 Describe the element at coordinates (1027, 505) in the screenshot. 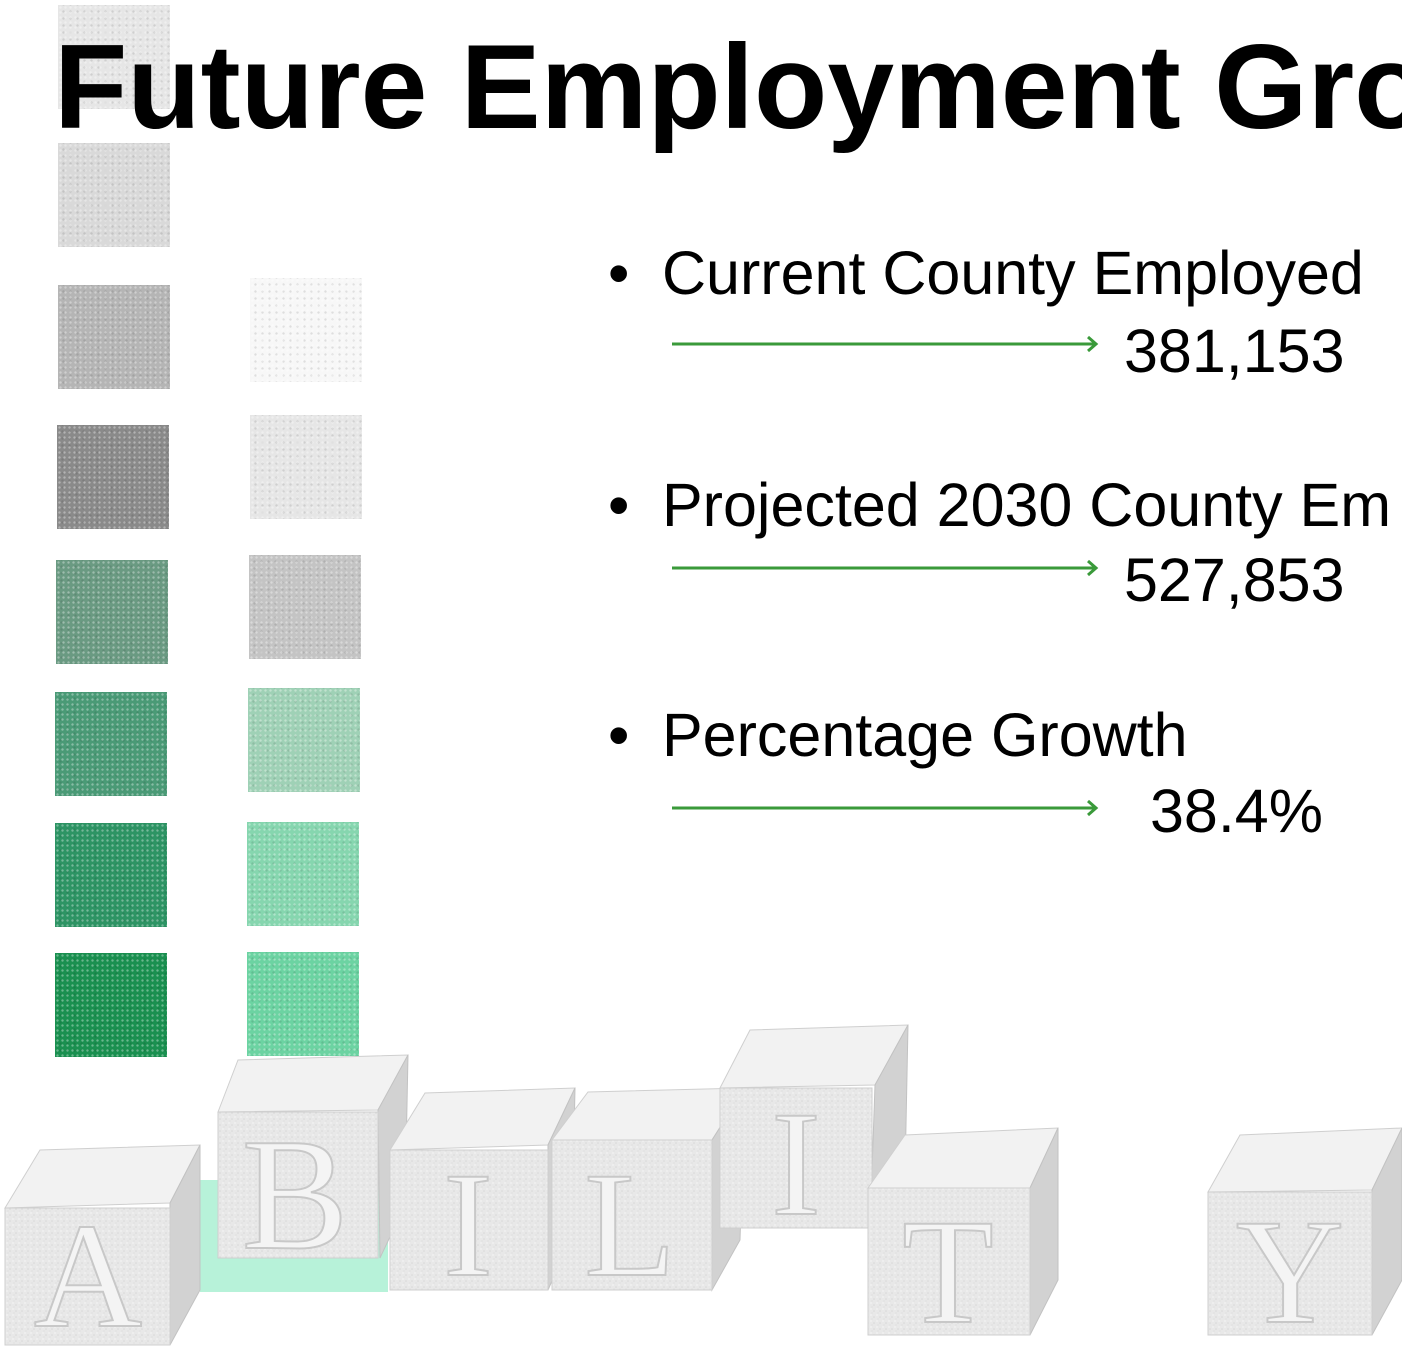

I see `bullet-label: Projected 2030 County Em` at that location.